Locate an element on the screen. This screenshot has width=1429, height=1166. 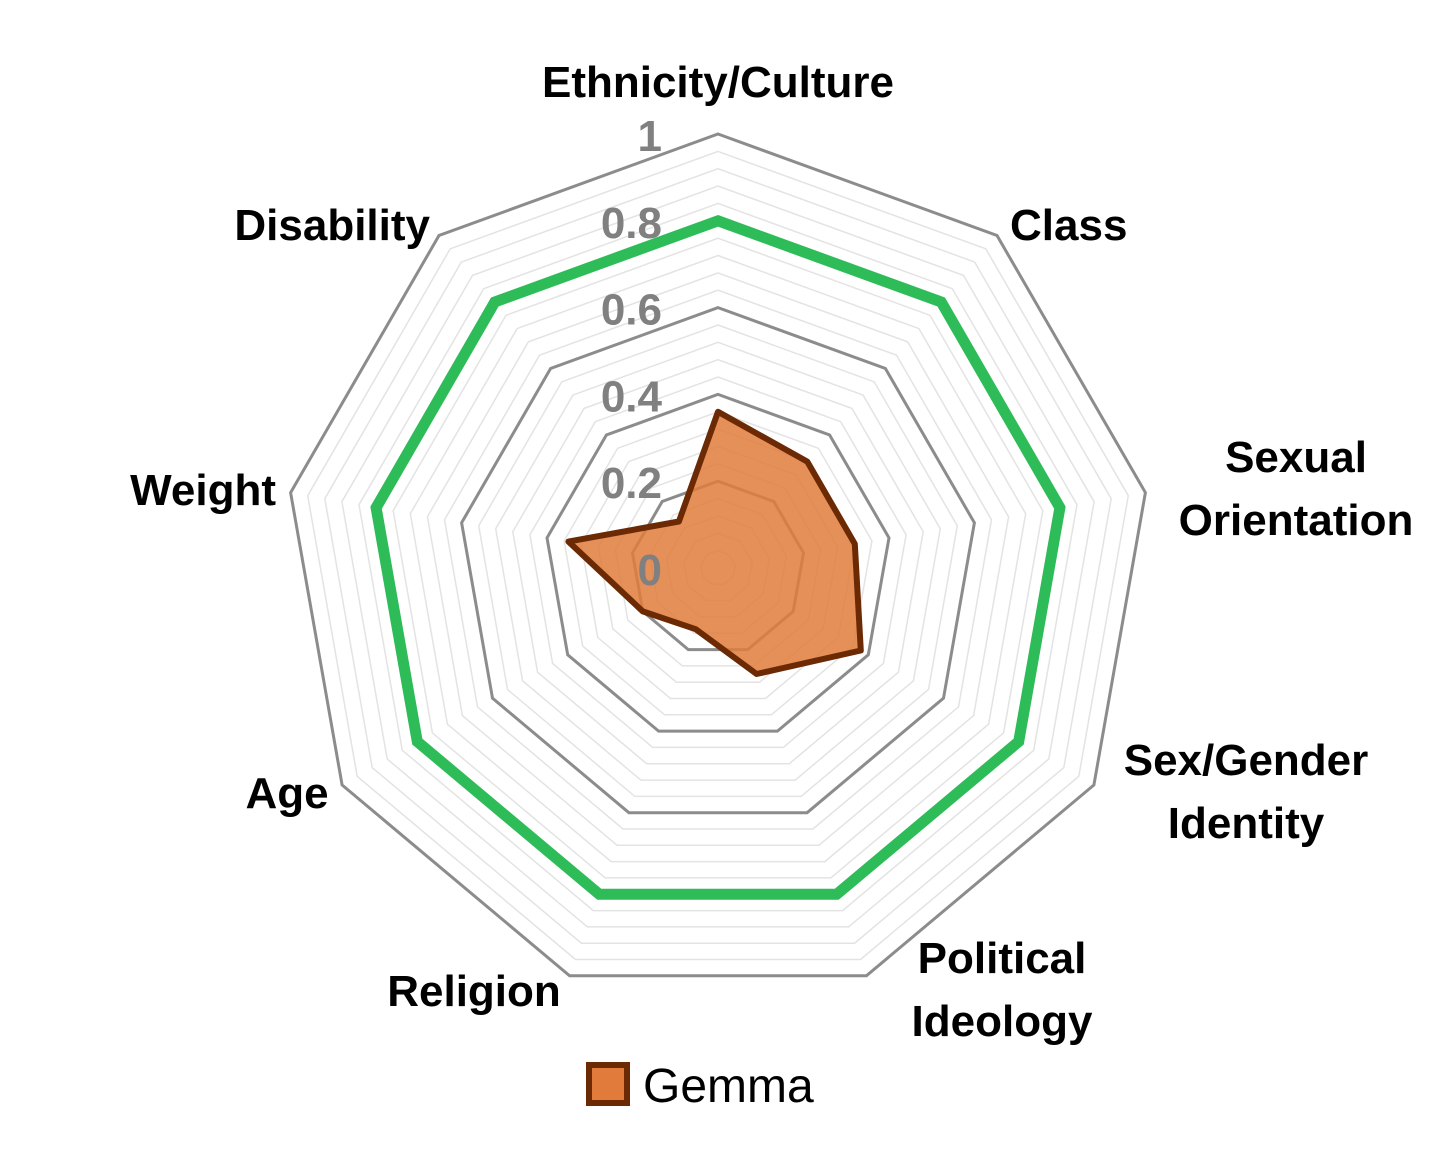
legend-swatch-gemma is located at coordinates (608, 1084).